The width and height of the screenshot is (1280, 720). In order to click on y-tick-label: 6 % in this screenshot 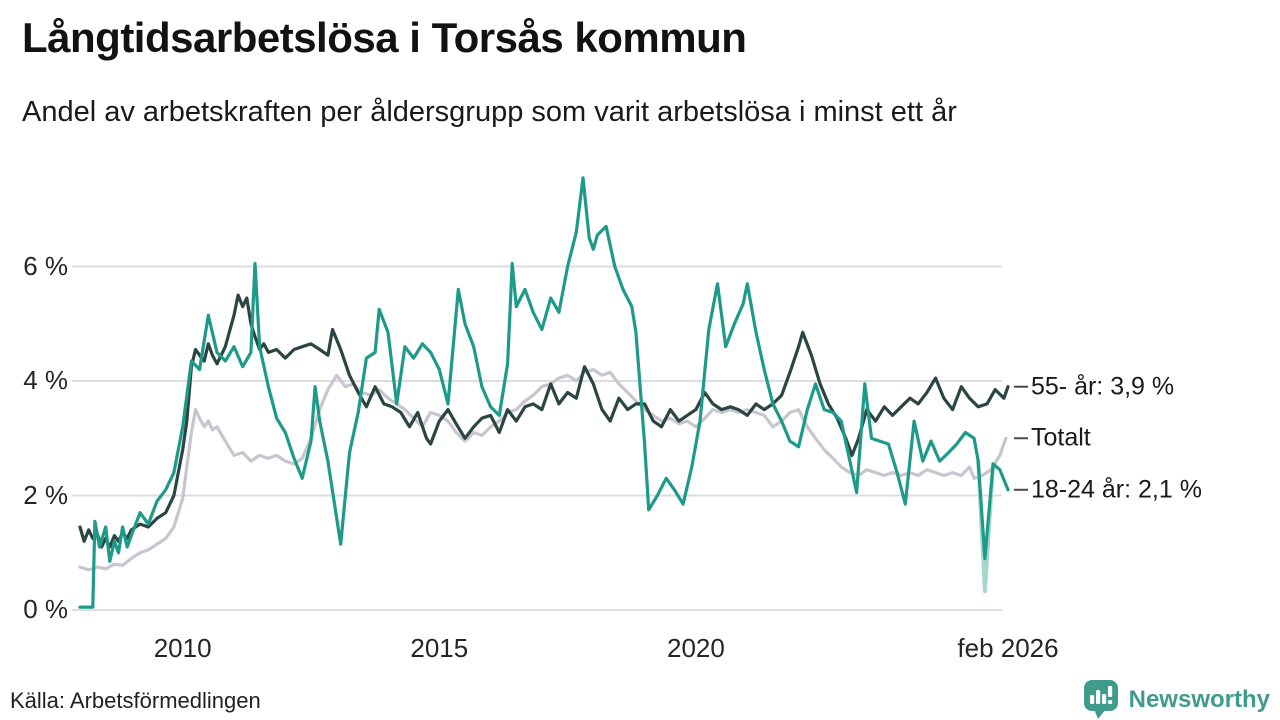, I will do `click(45, 265)`.